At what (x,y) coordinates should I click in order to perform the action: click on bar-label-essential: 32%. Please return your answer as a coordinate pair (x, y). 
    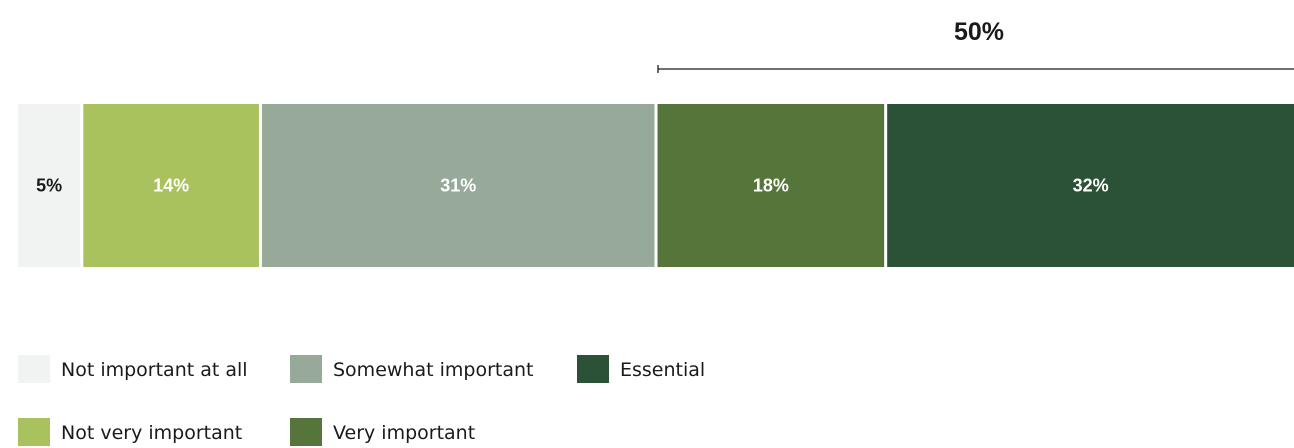
    Looking at the image, I should click on (1091, 186).